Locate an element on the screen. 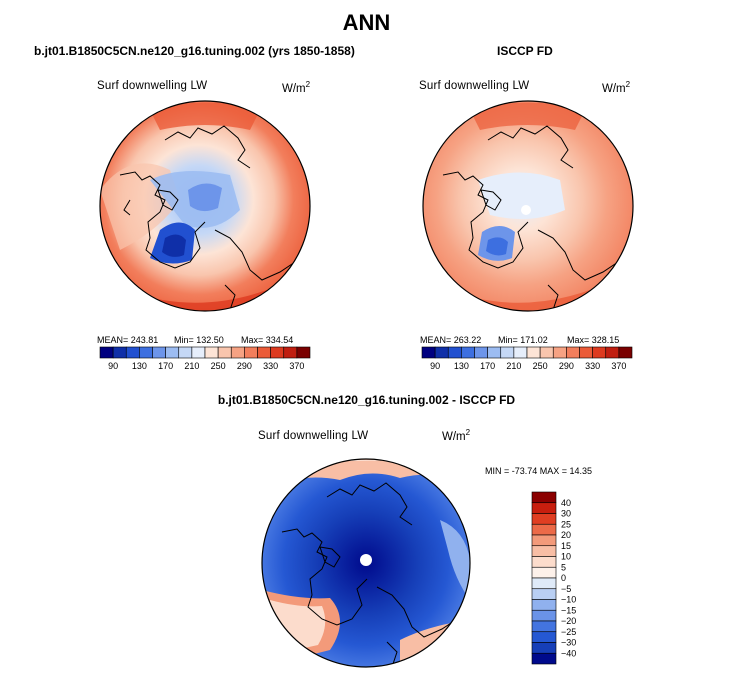 Image resolution: width=733 pixels, height=673 pixels. panel-2-mean-label: MEAN= 263.22 is located at coordinates (451, 340).